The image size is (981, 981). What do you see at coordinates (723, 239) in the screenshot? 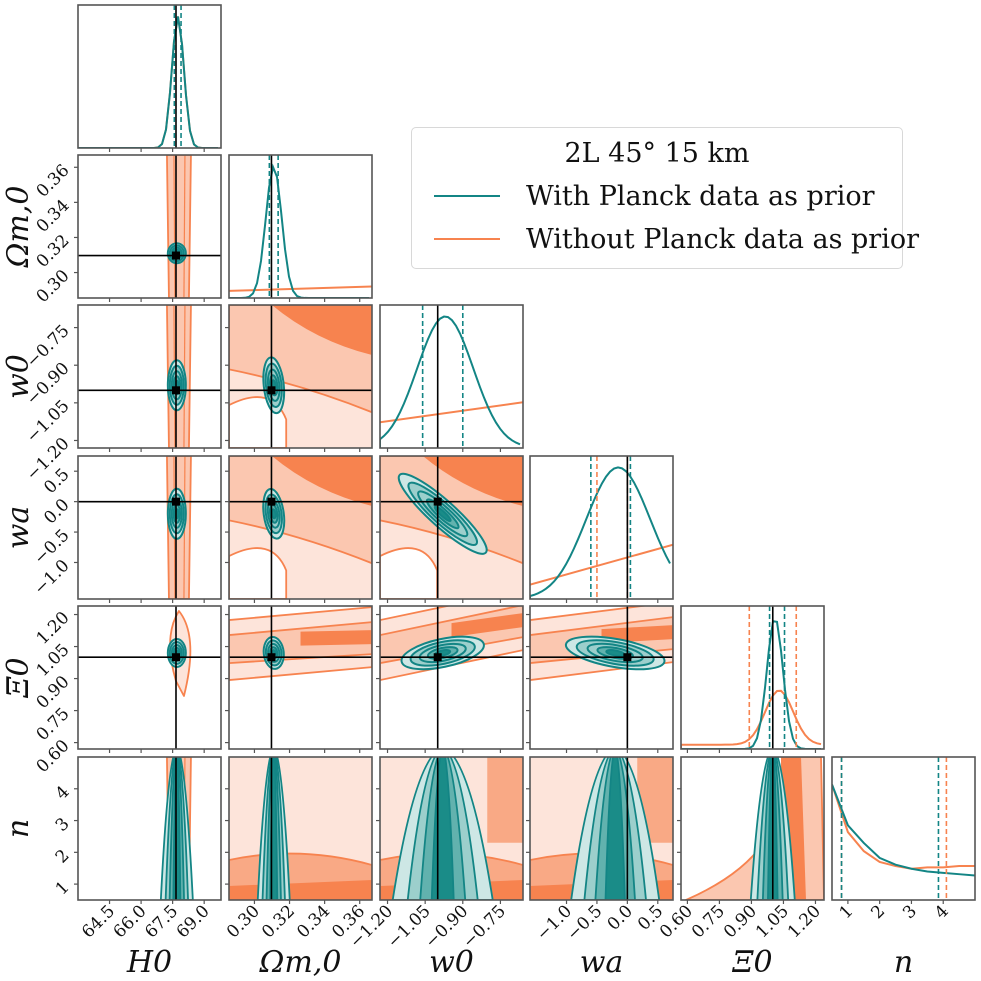
I see `legend-label: Without Planck data as prior` at bounding box center [723, 239].